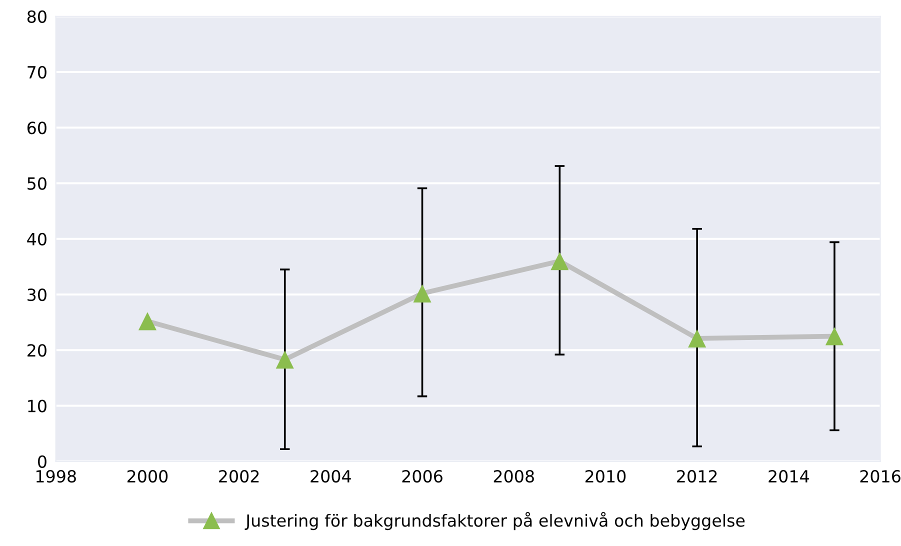  I want to click on y-tick-label: 60, so click(36, 128).